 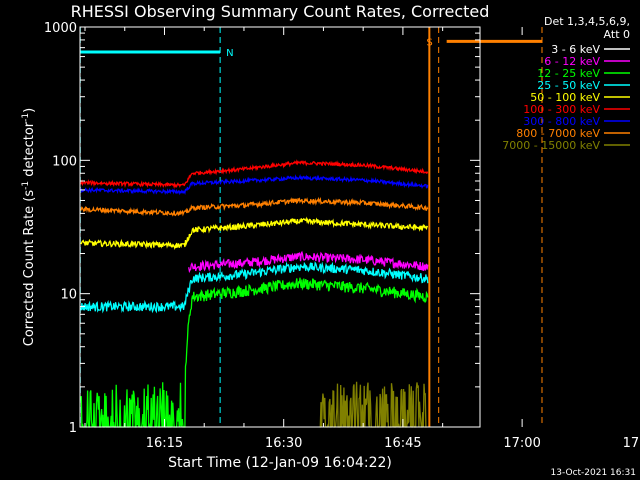 What do you see at coordinates (631, 443) in the screenshot?
I see `x-tick-label: 17:15` at bounding box center [631, 443].